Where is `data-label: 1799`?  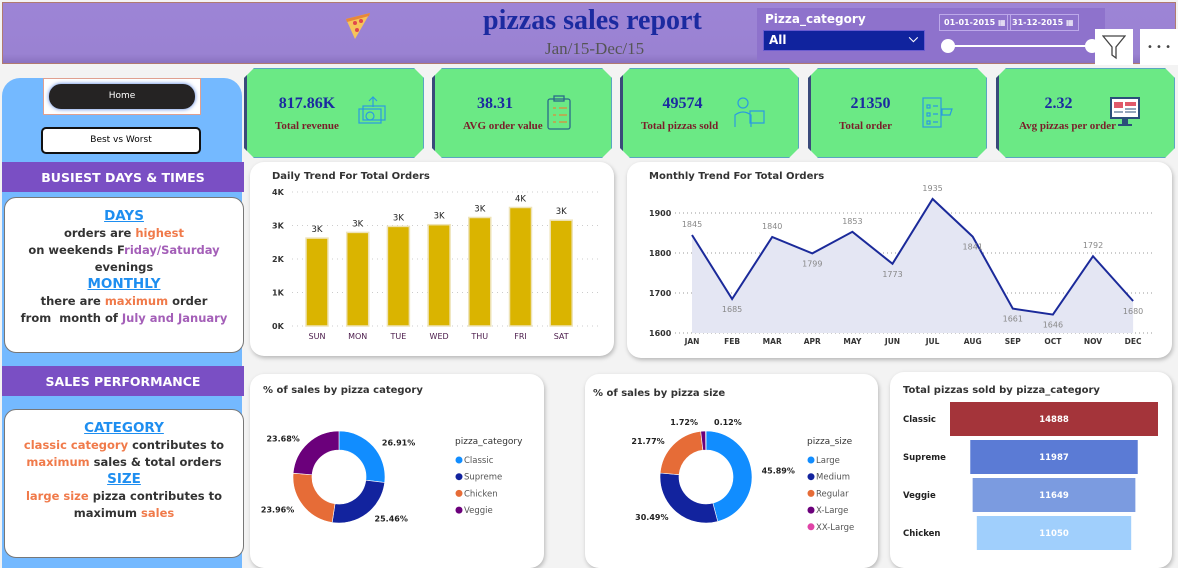 data-label: 1799 is located at coordinates (812, 263).